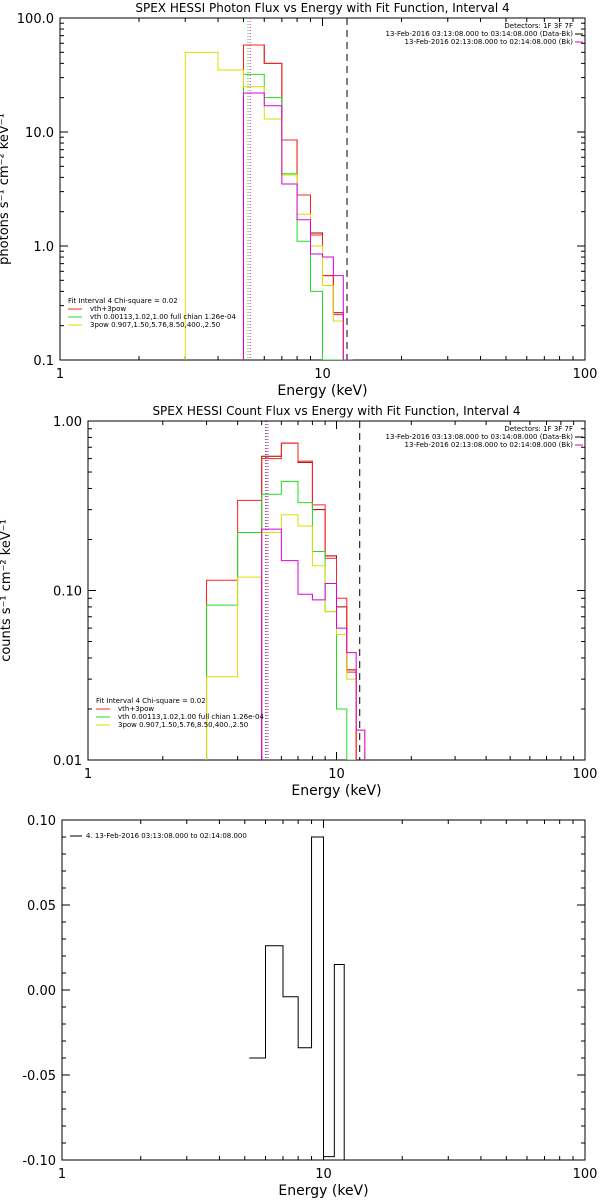 Image resolution: width=600 pixels, height=1200 pixels. I want to click on y-tick-label: 0.1, so click(43, 361).